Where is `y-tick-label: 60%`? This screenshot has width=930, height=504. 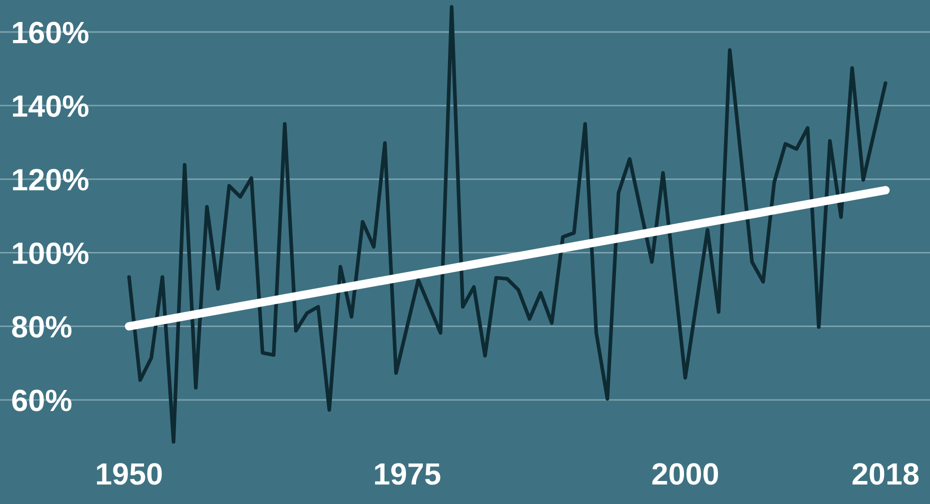
y-tick-label: 60% is located at coordinates (42, 401).